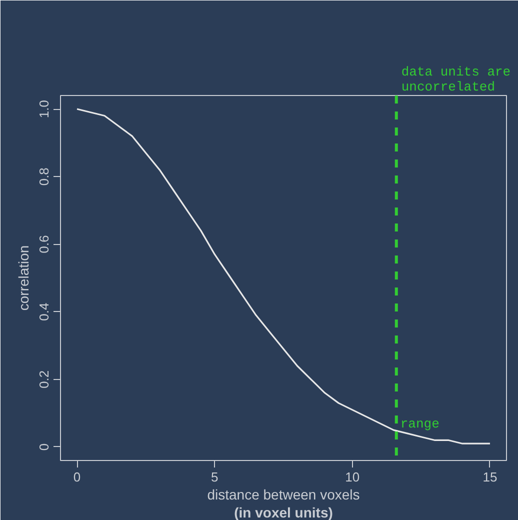 The width and height of the screenshot is (518, 520). What do you see at coordinates (44, 447) in the screenshot?
I see `y-tick-label: 0` at bounding box center [44, 447].